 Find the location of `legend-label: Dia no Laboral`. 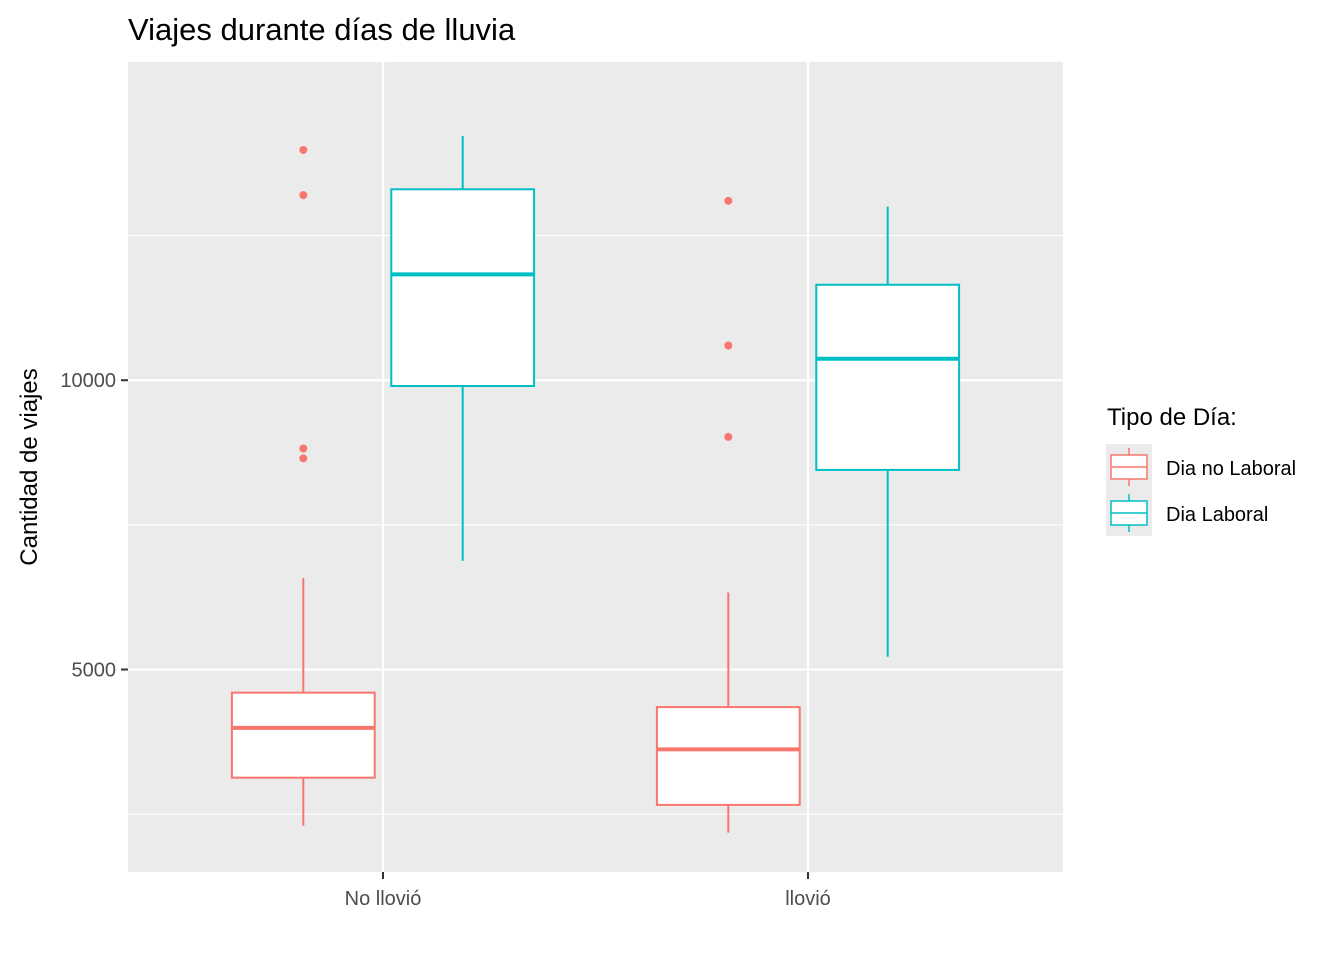

legend-label: Dia no Laboral is located at coordinates (1231, 469).